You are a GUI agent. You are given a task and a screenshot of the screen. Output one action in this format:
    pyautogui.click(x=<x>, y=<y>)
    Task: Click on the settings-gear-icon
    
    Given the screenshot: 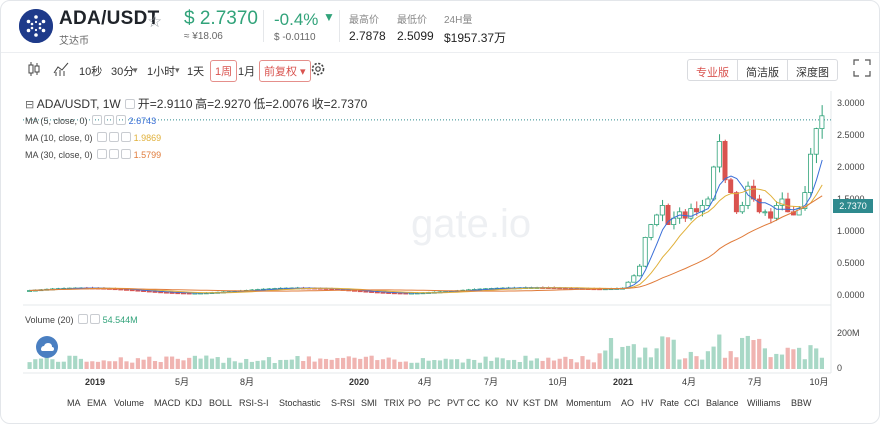 What is the action you would take?
    pyautogui.click(x=318, y=70)
    